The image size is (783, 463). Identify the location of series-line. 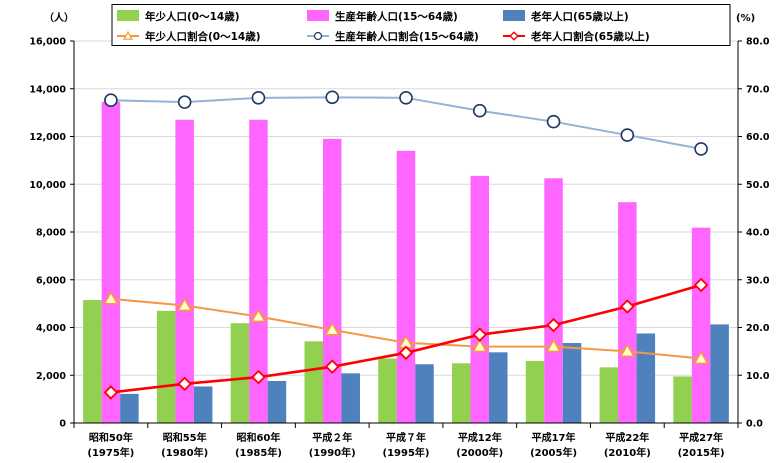
(406, 123).